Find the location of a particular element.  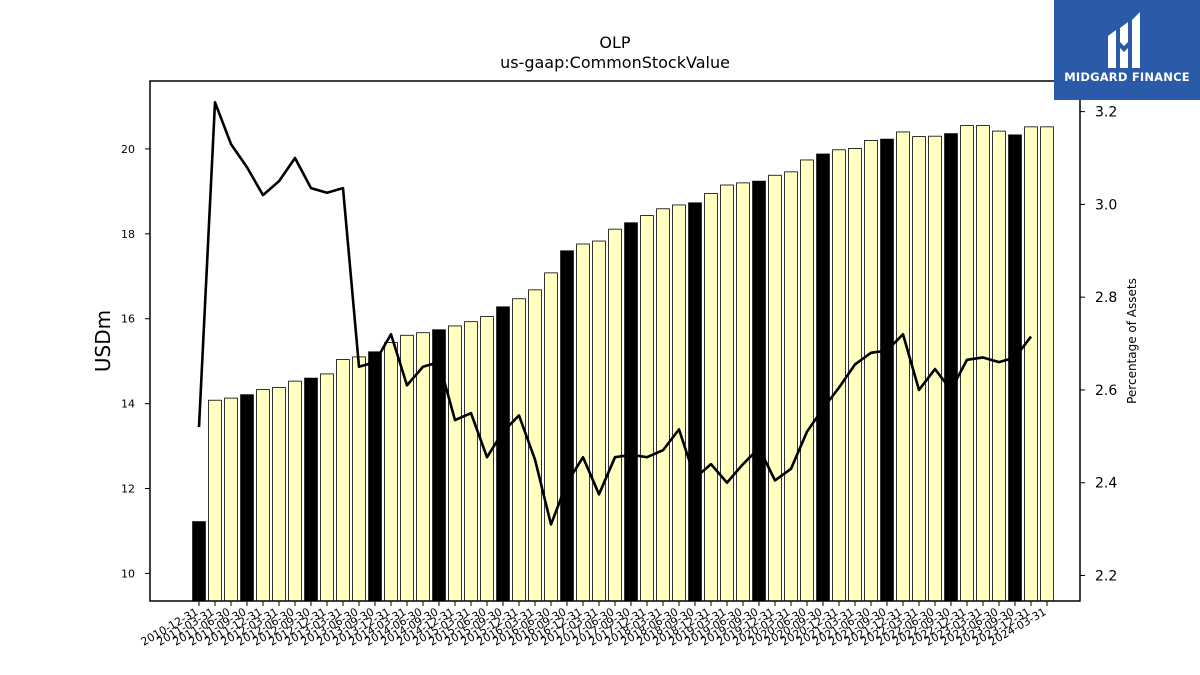

right-tick-label: 3.2 is located at coordinates (1106, 113).